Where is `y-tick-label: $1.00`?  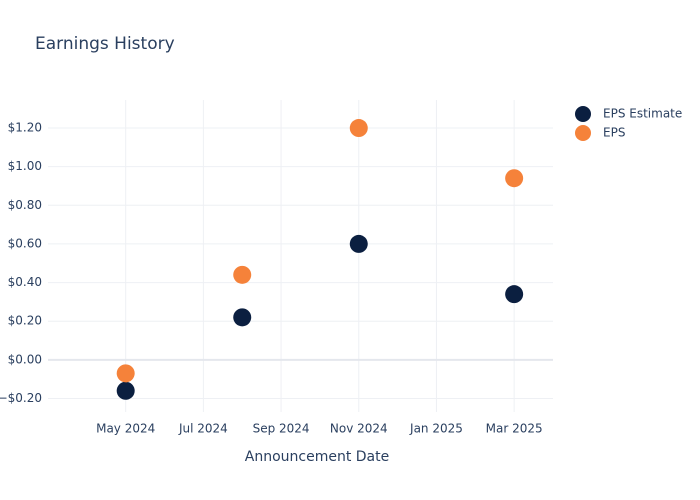 y-tick-label: $1.00 is located at coordinates (25, 166).